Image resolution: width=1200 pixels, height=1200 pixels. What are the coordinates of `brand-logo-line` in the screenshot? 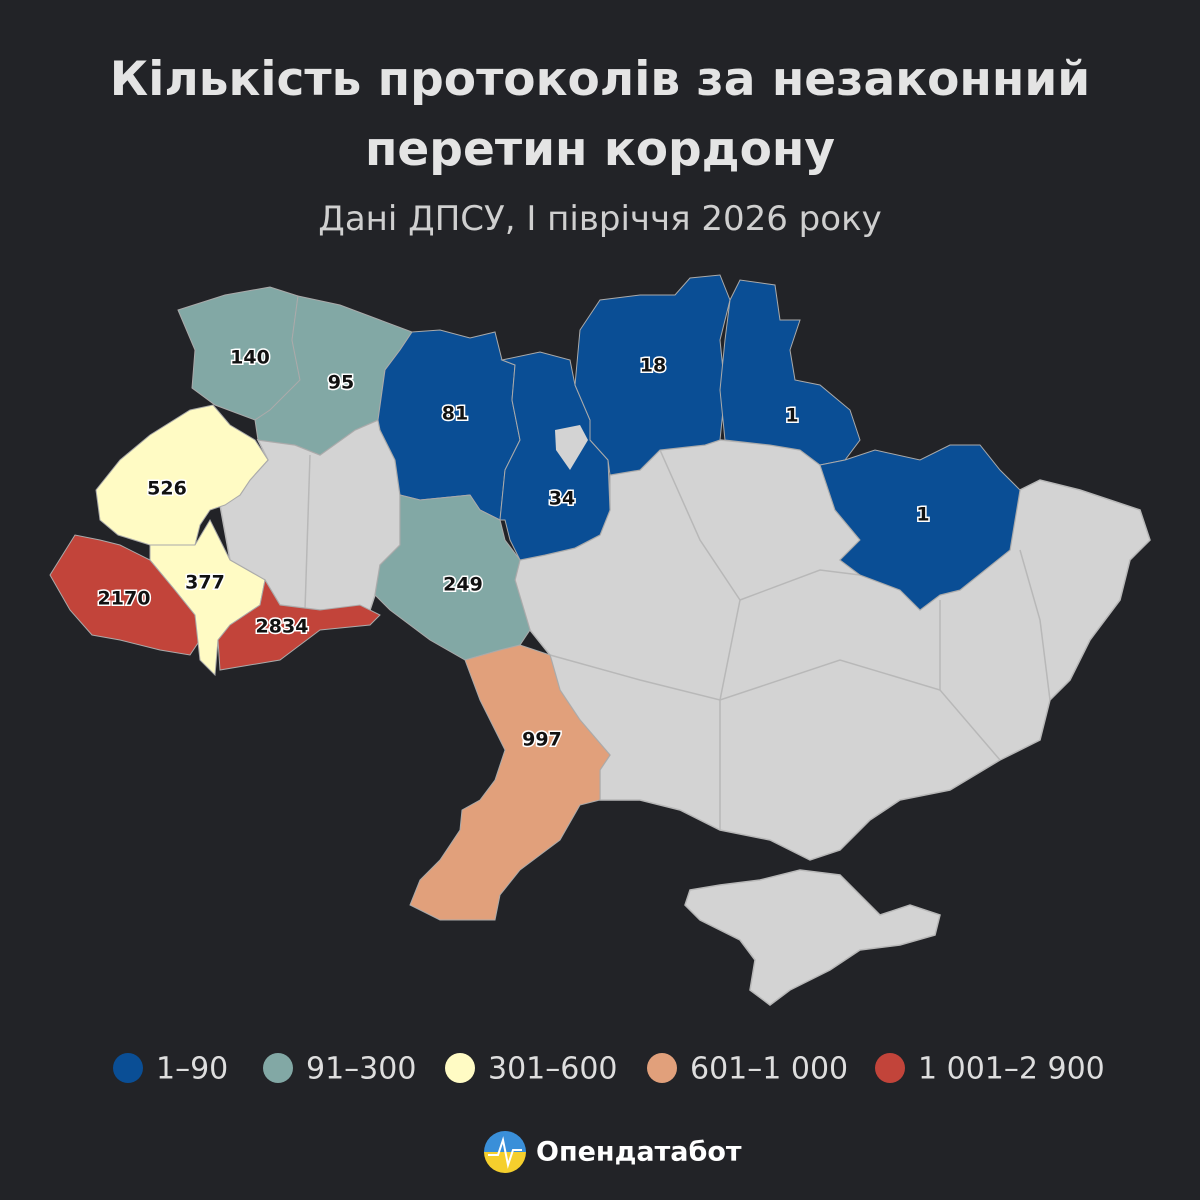 It's located at (505, 1152).